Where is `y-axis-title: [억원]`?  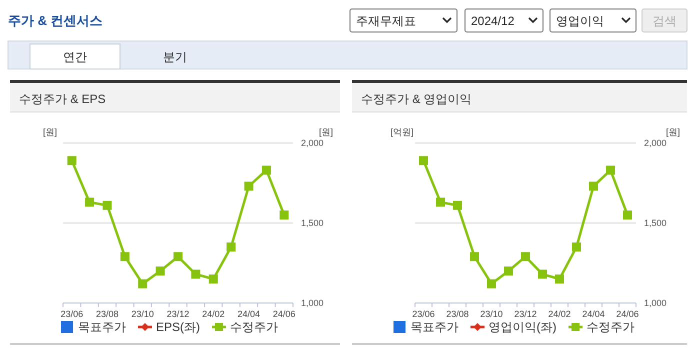
y-axis-title: [억원] is located at coordinates (402, 132).